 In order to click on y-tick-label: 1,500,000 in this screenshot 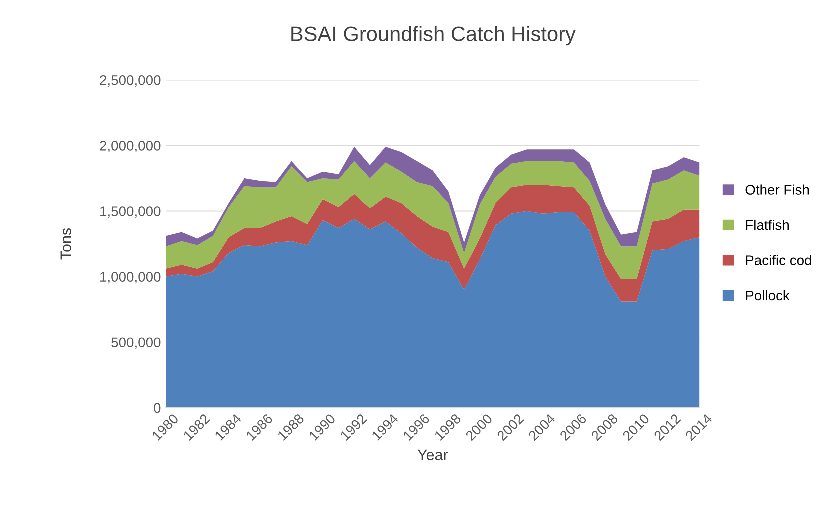, I will do `click(130, 212)`.